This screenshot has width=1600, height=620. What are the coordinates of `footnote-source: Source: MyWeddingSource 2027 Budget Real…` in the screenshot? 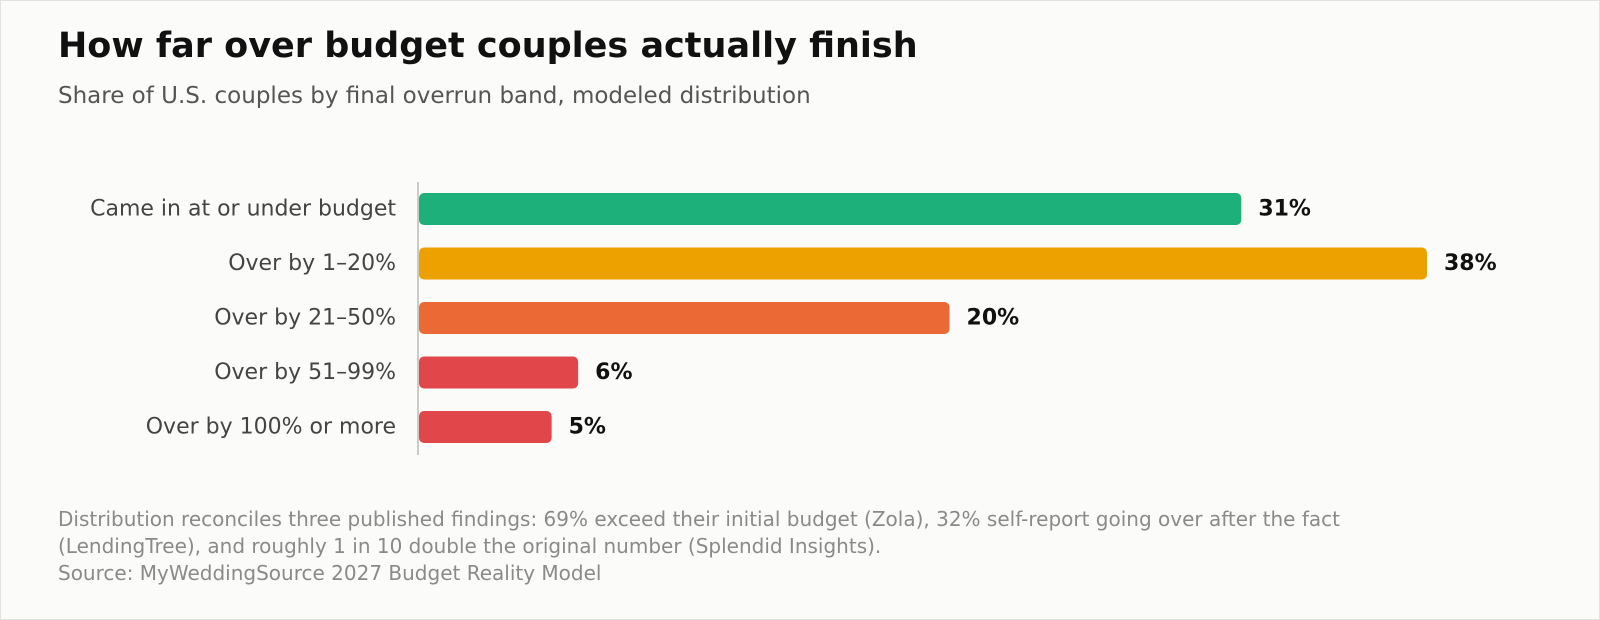 It's located at (330, 573).